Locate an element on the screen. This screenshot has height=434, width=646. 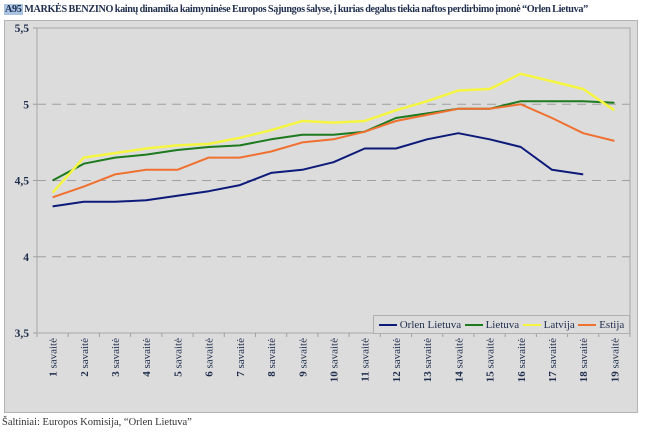
x-tick-label: 6 savaitė is located at coordinates (210, 357).